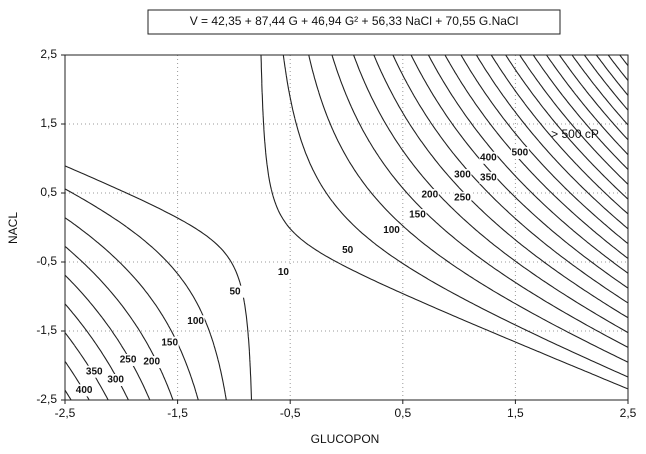  What do you see at coordinates (575, 134) in the screenshot?
I see `annotation: > 500 cP` at bounding box center [575, 134].